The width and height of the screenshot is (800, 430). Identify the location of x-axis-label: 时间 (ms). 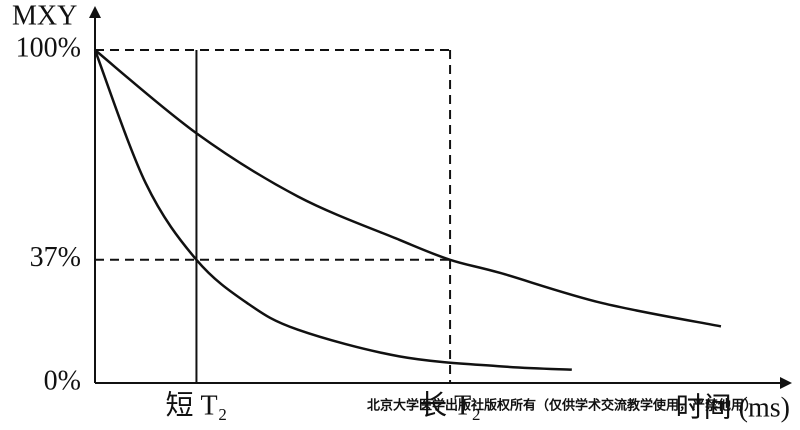
(733, 407).